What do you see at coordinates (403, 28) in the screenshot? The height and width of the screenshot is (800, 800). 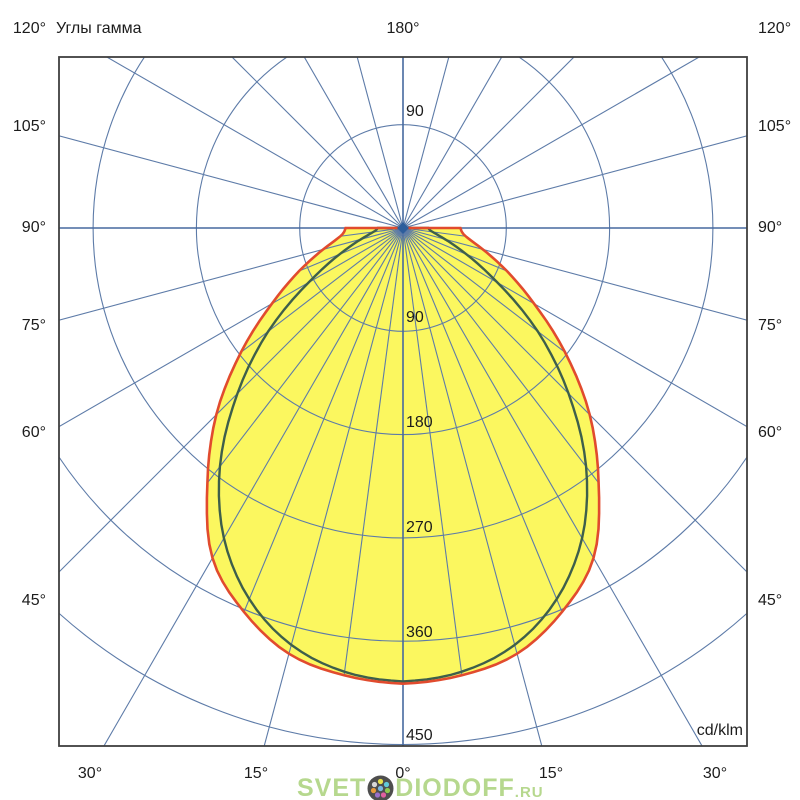 I see `top-axis-label: 180°` at bounding box center [403, 28].